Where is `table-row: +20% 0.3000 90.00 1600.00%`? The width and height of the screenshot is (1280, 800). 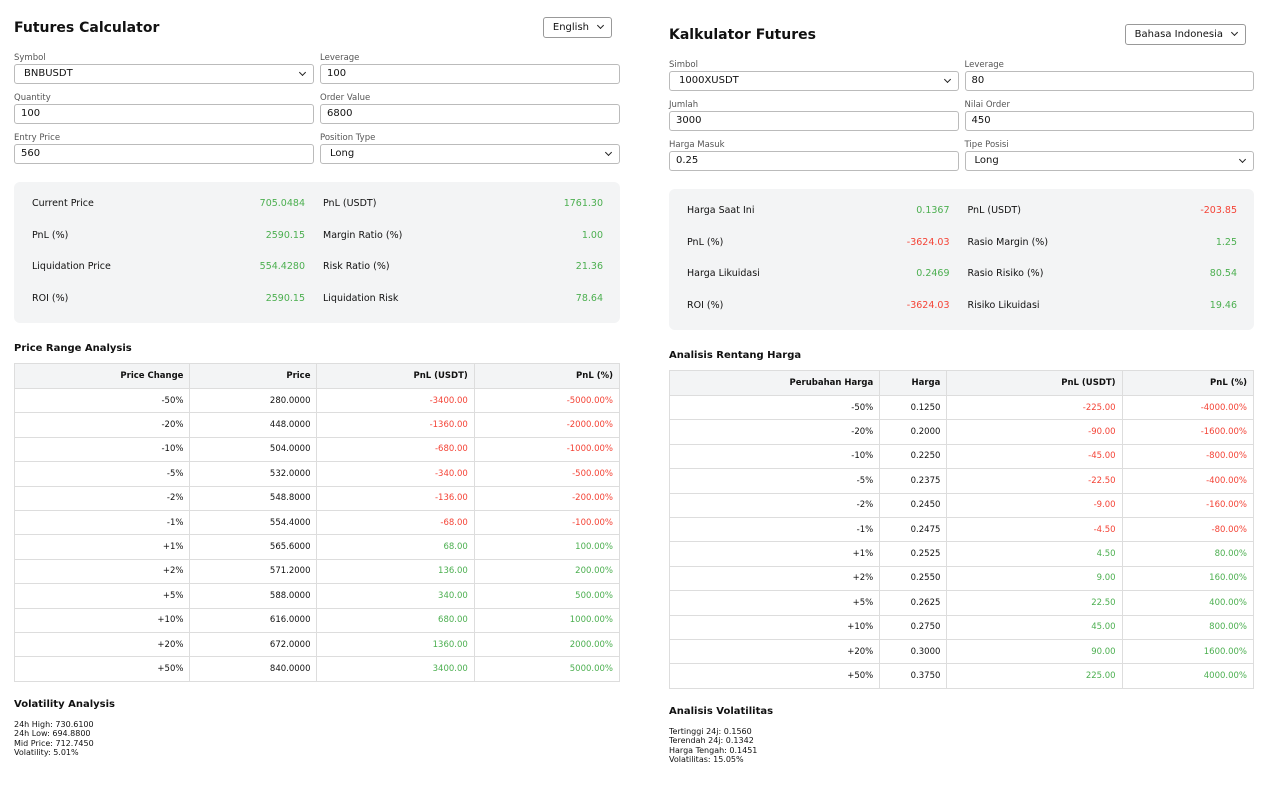
table-row: +20% 0.3000 90.00 1600.00% is located at coordinates (961, 651).